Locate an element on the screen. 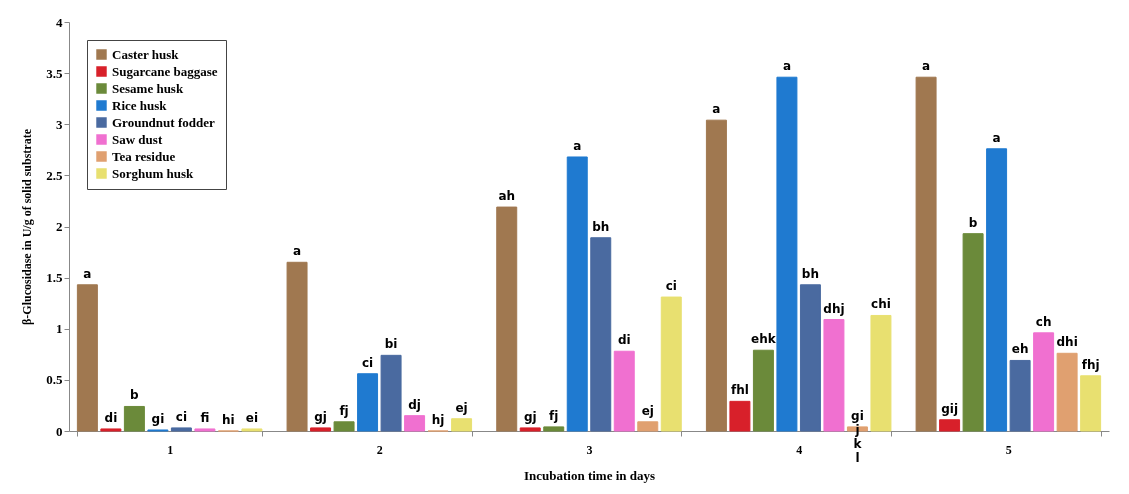 The width and height of the screenshot is (1129, 494). y-tick-label: 3 is located at coordinates (59, 124).